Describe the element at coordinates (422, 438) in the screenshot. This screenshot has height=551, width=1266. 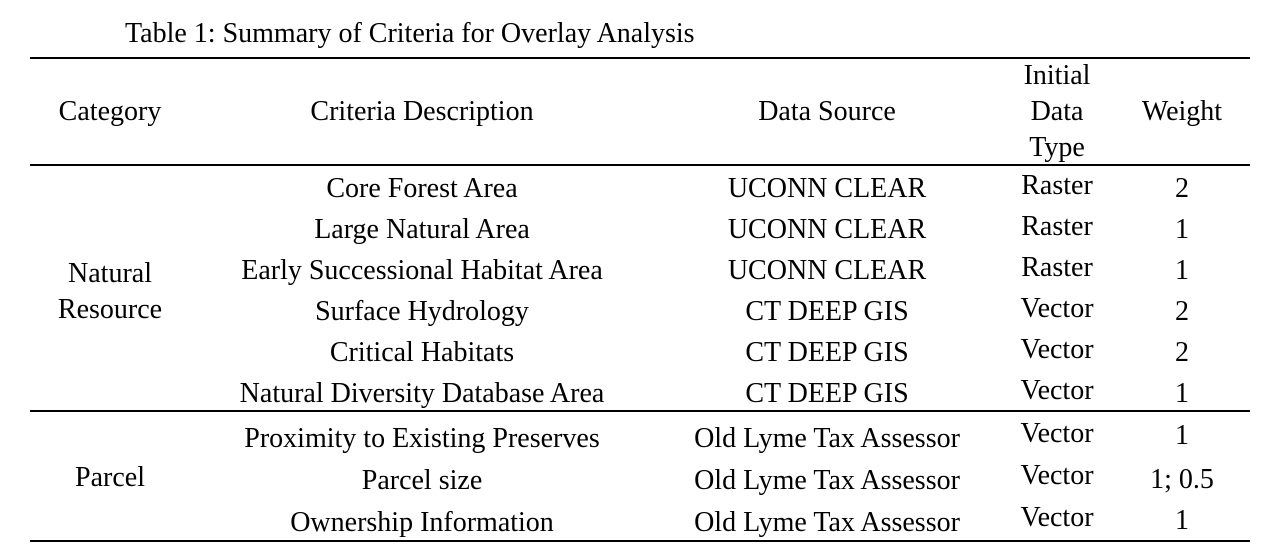
I see `criteria-cell: Proximity to Existing Preserves` at that location.